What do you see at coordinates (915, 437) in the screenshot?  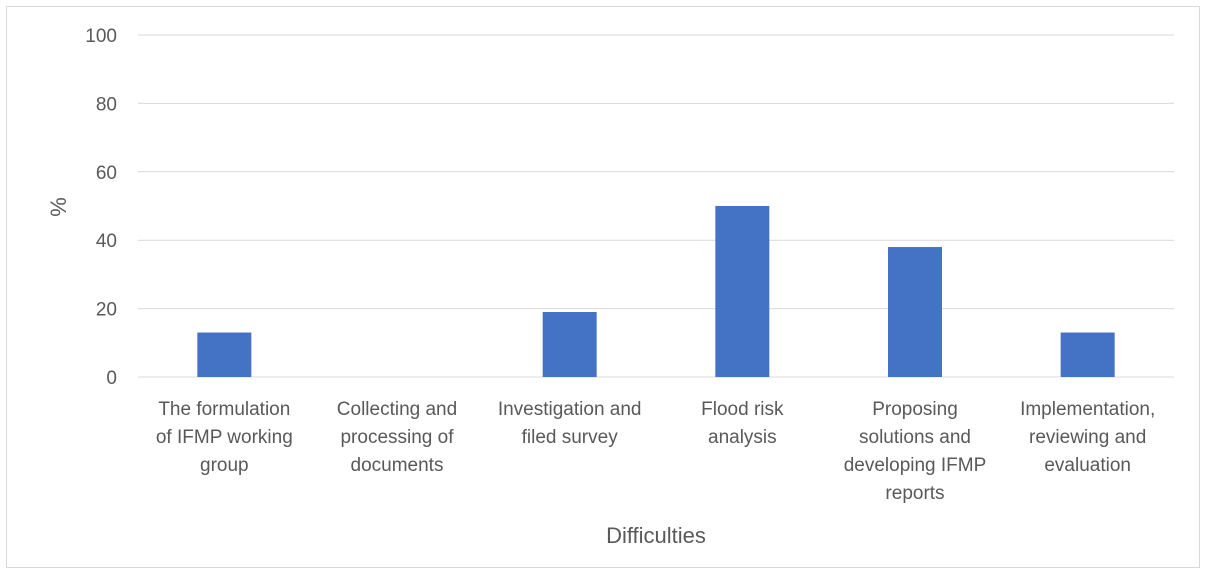 I see `x-category-label-line: solutions and` at bounding box center [915, 437].